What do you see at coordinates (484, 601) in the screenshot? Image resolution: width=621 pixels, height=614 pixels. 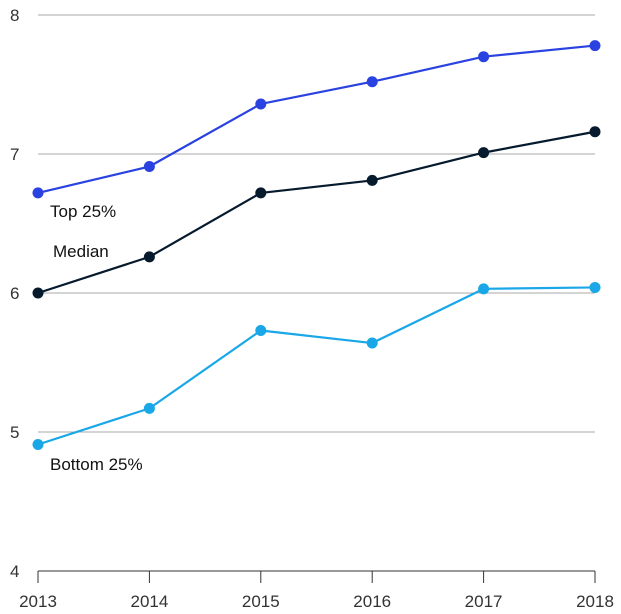 I see `x-tick-label-2017: 2017` at bounding box center [484, 601].